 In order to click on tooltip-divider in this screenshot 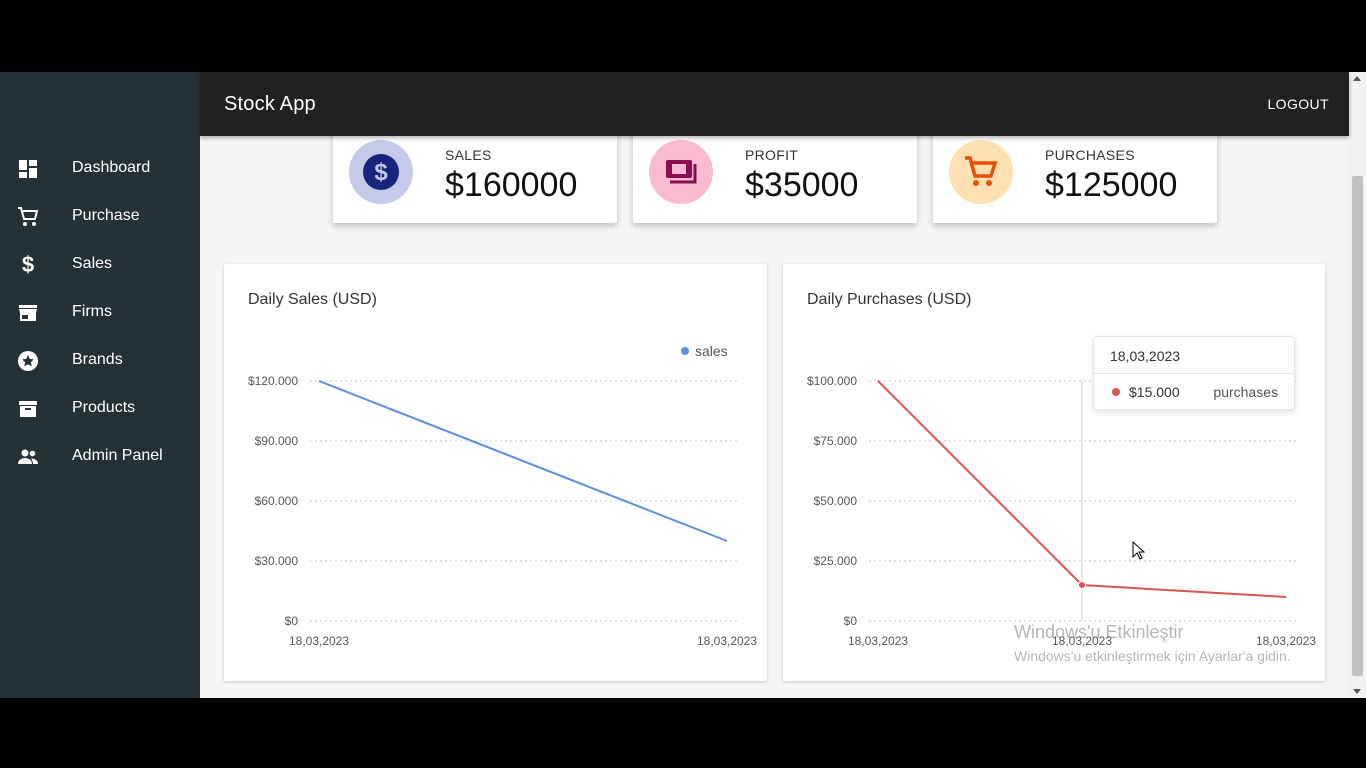, I will do `click(1194, 373)`.